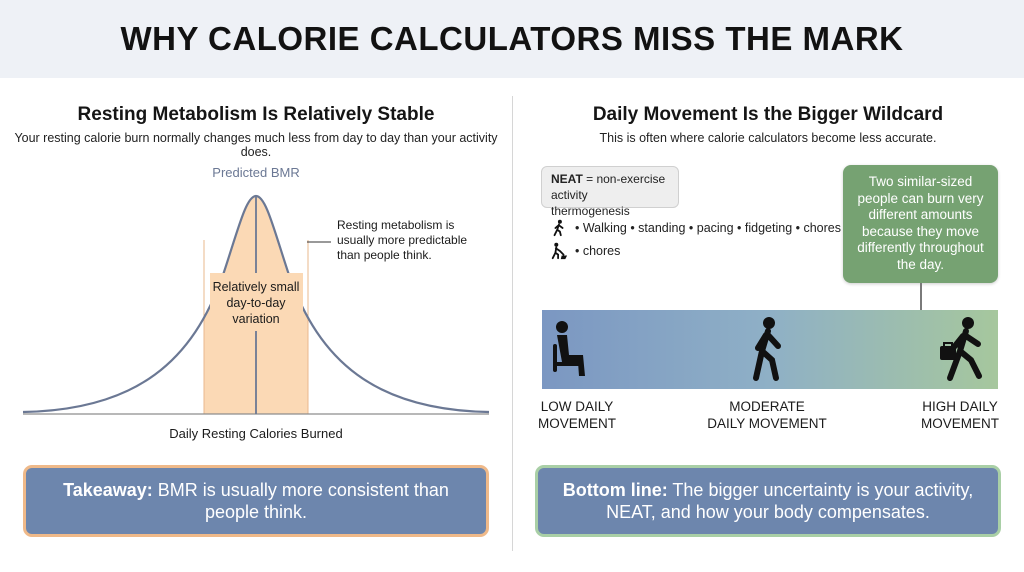 Image resolution: width=1024 pixels, height=572 pixels. Describe the element at coordinates (256, 114) in the screenshot. I see `left-heading: Resting Metabolism Is Relatively Stable` at that location.